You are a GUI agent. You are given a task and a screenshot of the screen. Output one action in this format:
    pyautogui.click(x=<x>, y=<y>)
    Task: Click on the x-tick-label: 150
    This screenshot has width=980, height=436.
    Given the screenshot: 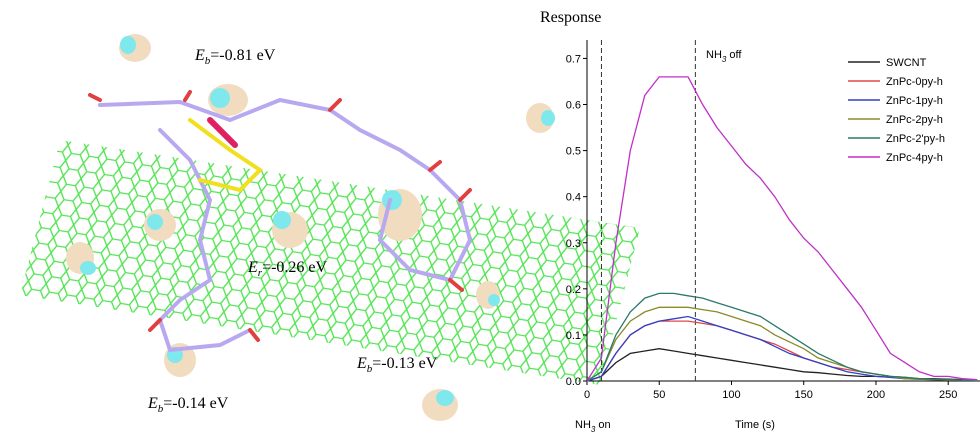 What is the action you would take?
    pyautogui.click(x=804, y=395)
    